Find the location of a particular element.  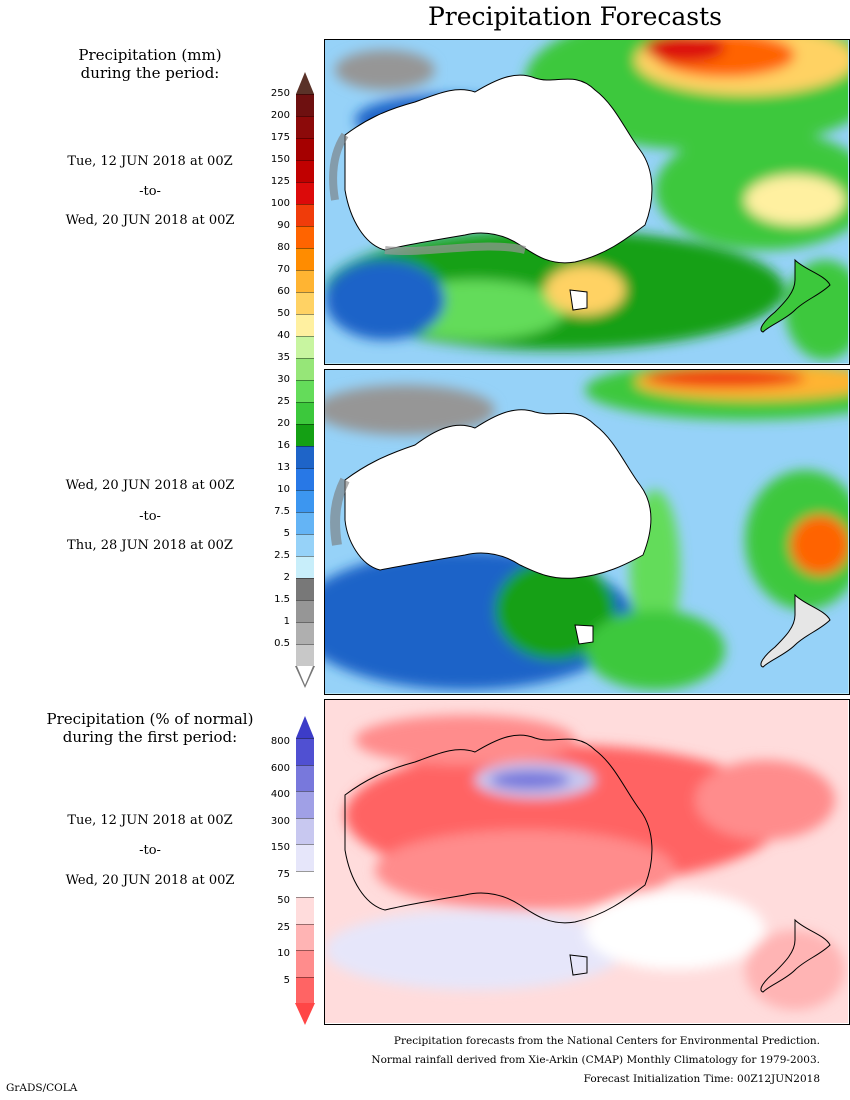

period3-sep: -to- is located at coordinates (150, 850).